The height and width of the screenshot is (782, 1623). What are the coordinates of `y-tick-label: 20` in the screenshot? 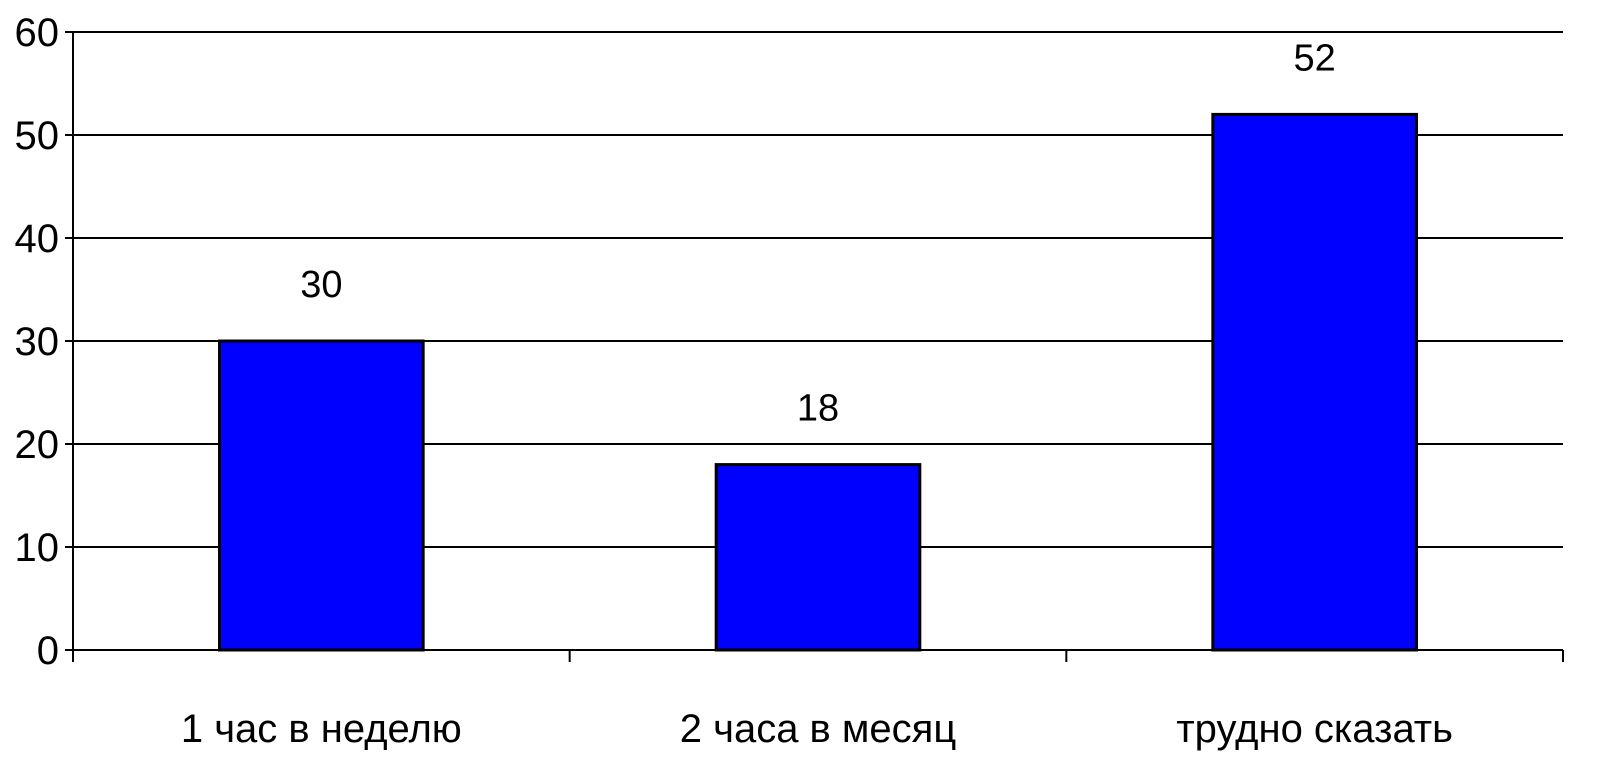 It's located at (37, 445).